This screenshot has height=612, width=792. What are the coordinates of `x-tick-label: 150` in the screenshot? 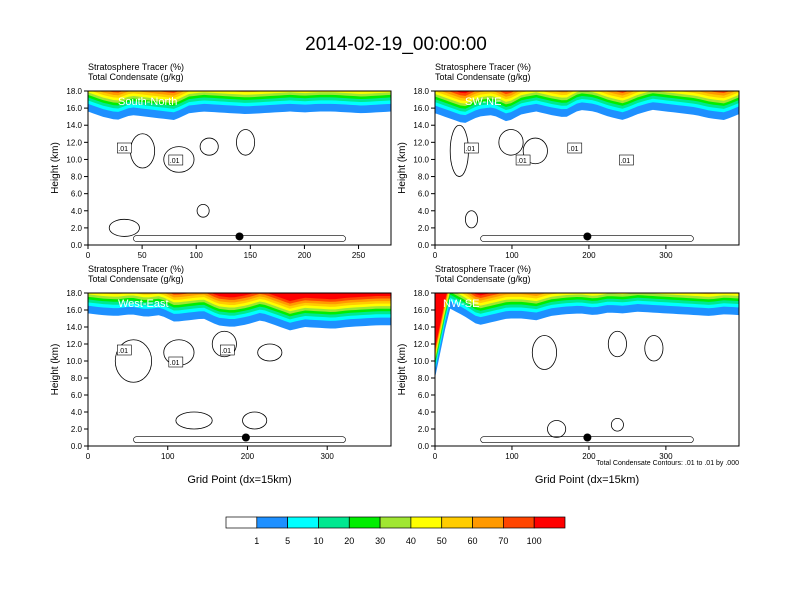 It's located at (251, 255).